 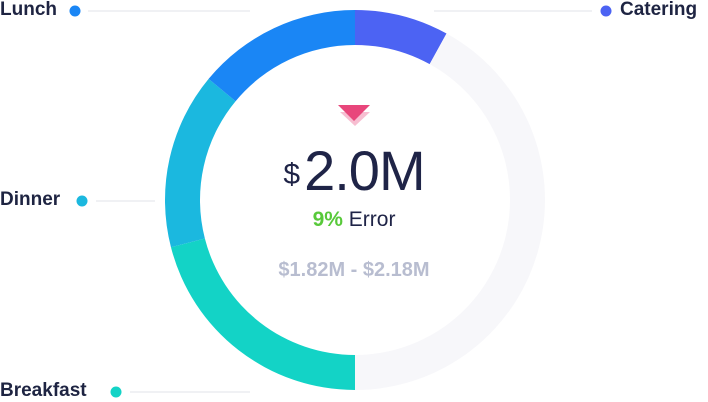 What do you see at coordinates (75, 11) in the screenshot?
I see `legend-dot-lunch` at bounding box center [75, 11].